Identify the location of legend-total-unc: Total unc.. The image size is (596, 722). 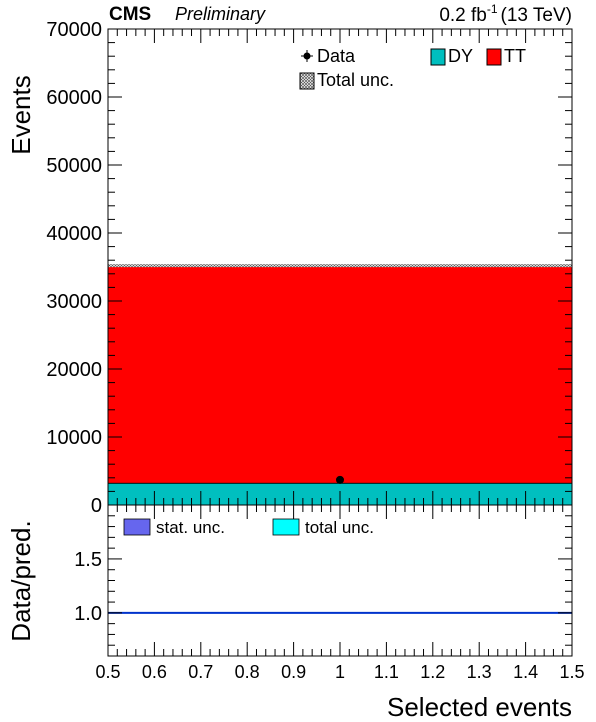
(346, 80).